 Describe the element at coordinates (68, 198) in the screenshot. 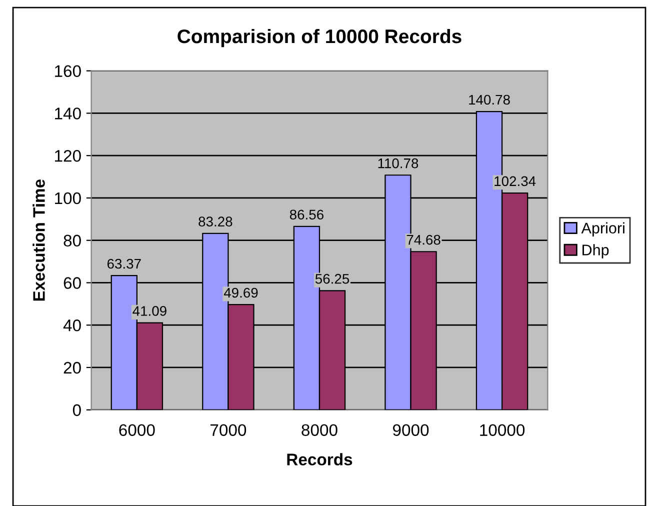

I see `y-tick-label: 100` at that location.